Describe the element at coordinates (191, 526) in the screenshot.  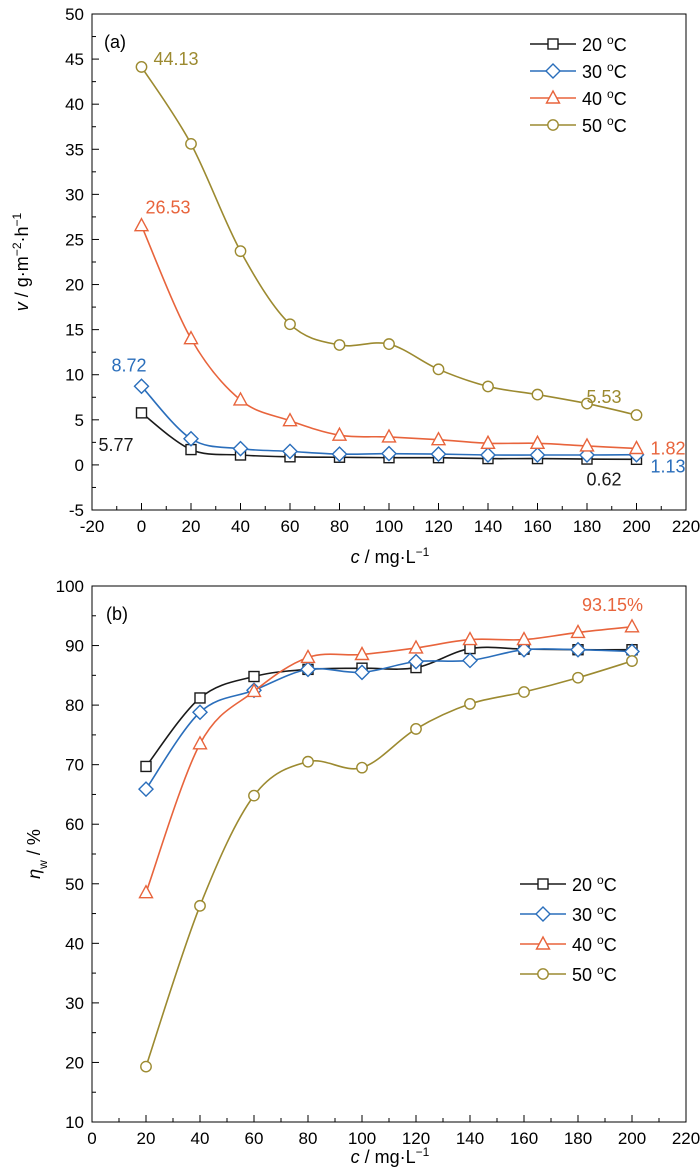
I see `x-tick-label: 20` at that location.